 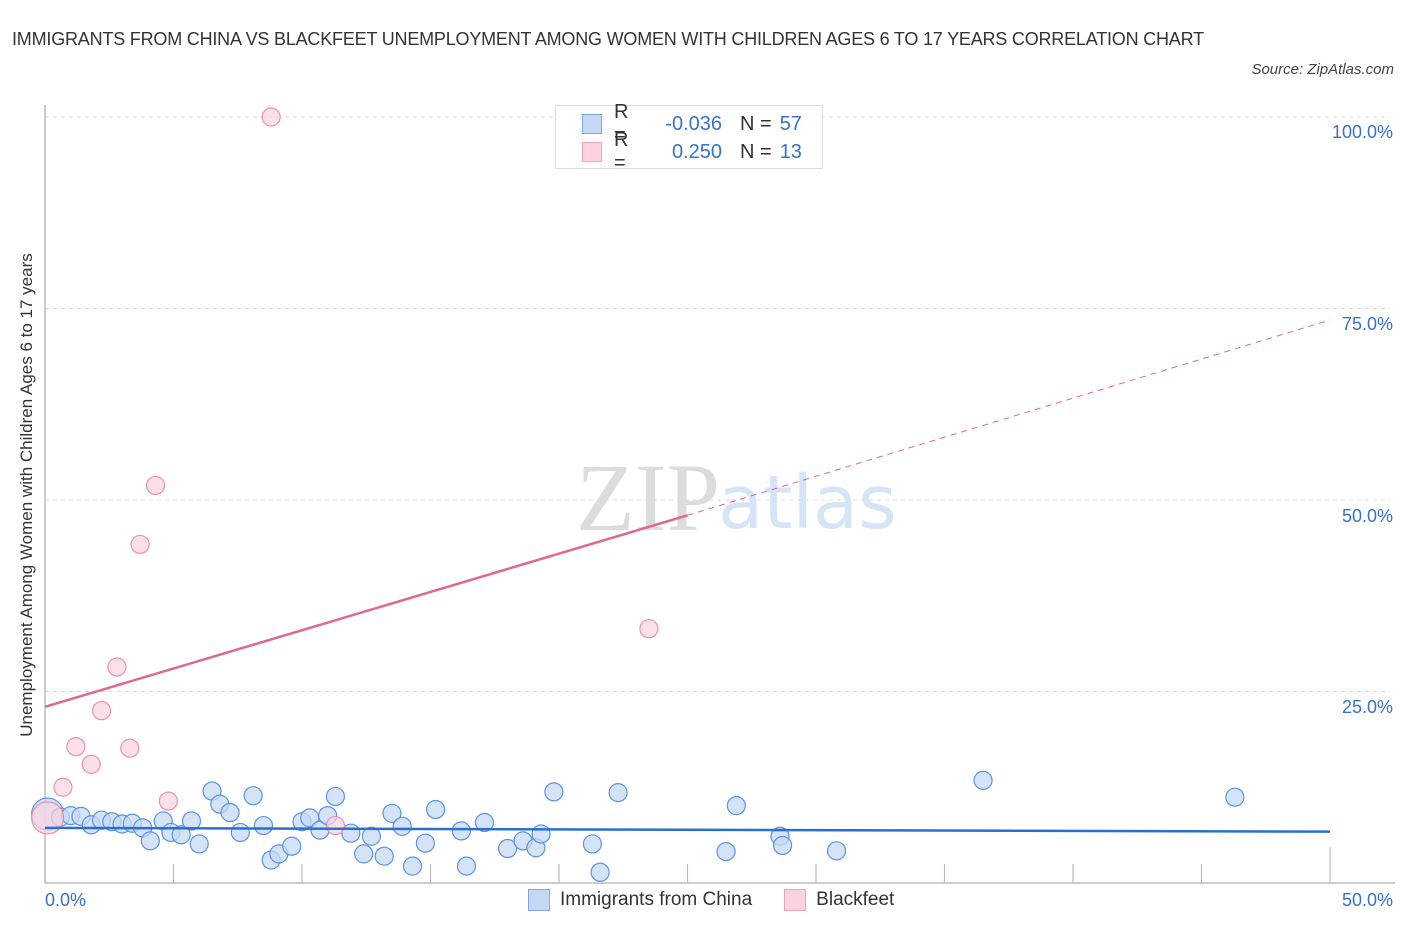 I want to click on china-trend-solid, so click(x=687, y=829).